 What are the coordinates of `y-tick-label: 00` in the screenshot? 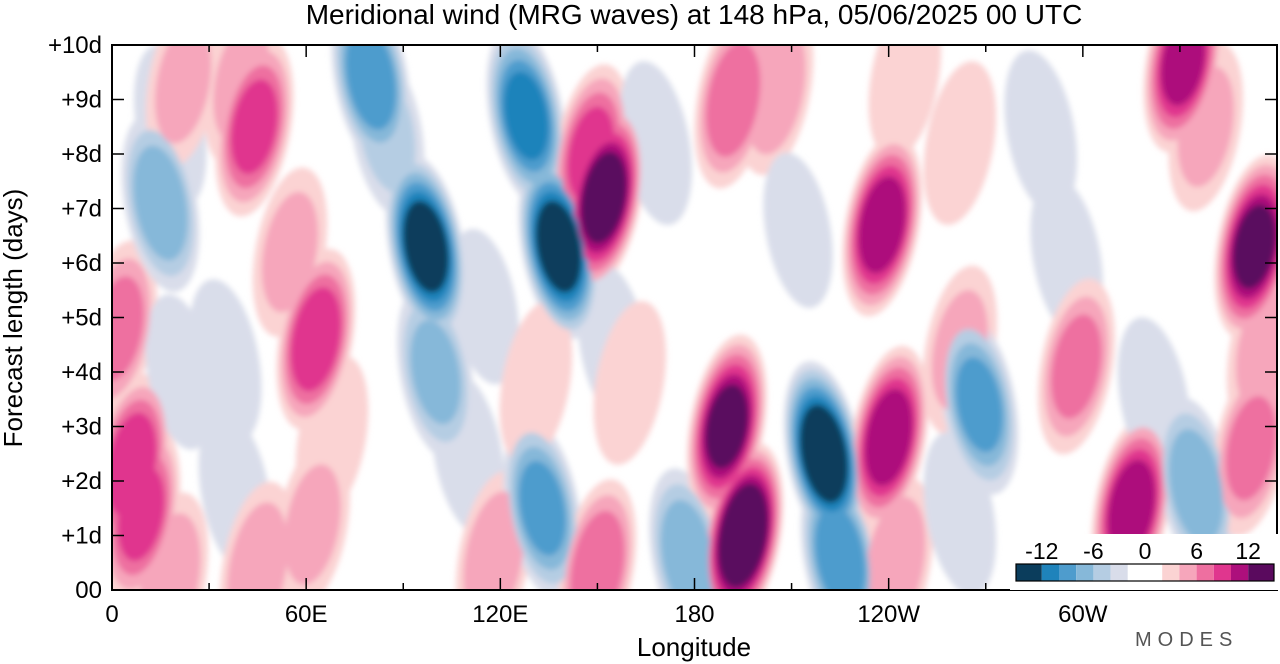 It's located at (88, 590).